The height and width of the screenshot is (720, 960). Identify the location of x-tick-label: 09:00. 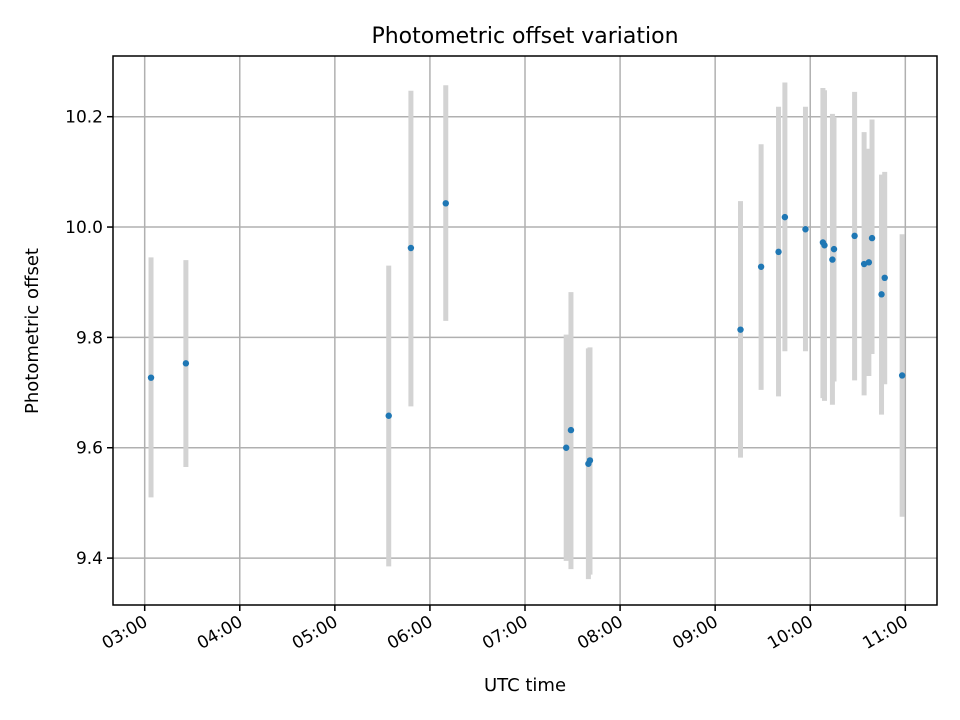
(695, 633).